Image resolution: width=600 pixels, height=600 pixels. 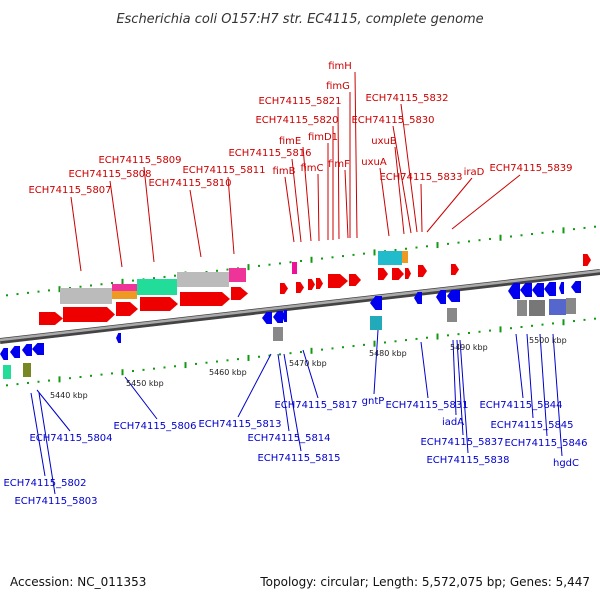 What do you see at coordinates (469, 347) in the screenshot?
I see `scale-kbp-label: 5490 kbp` at bounding box center [469, 347].